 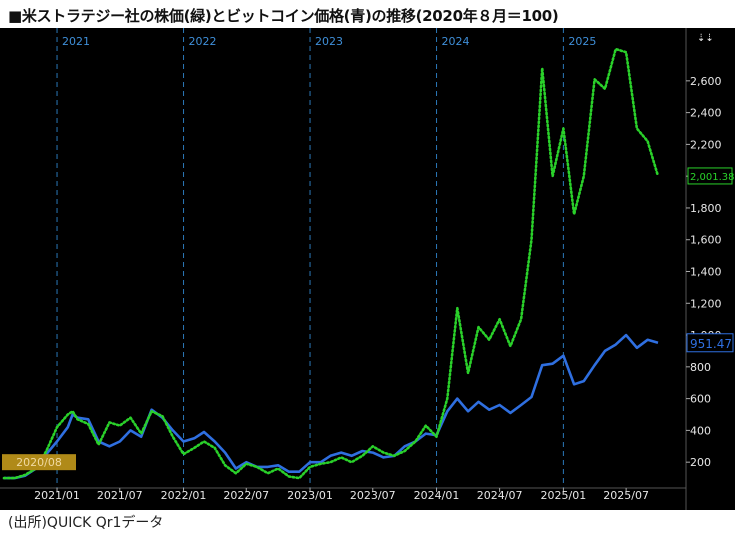 I want to click on y-tick-label: 800, so click(x=700, y=367).